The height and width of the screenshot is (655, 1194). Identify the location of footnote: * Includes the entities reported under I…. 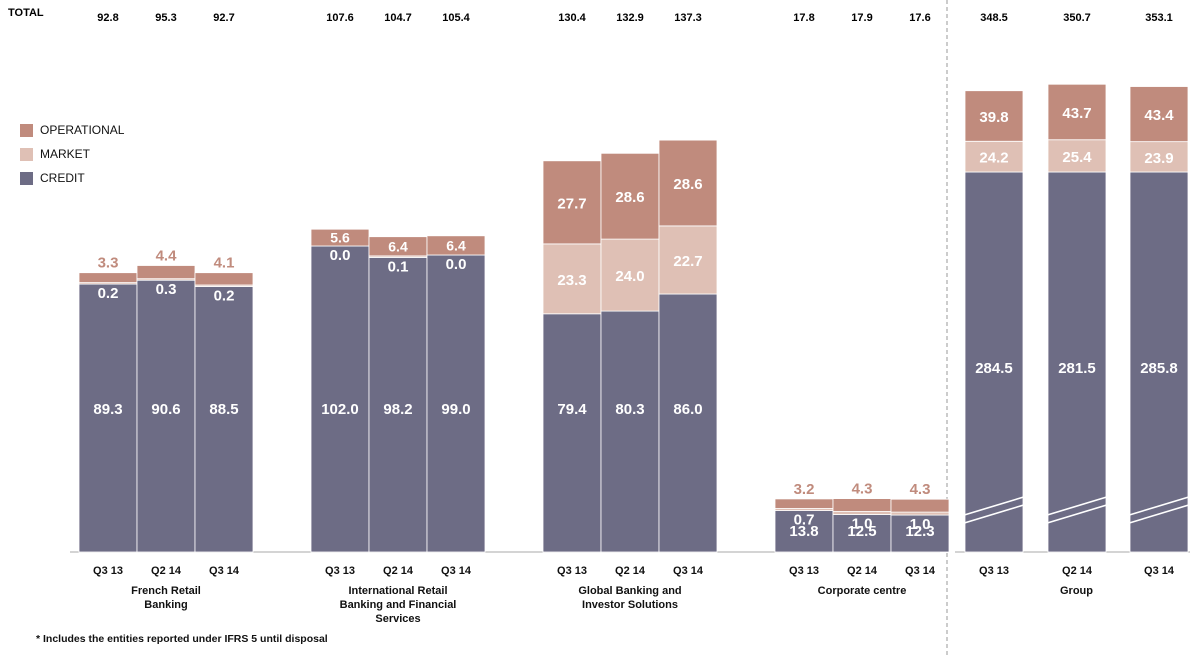
(182, 639).